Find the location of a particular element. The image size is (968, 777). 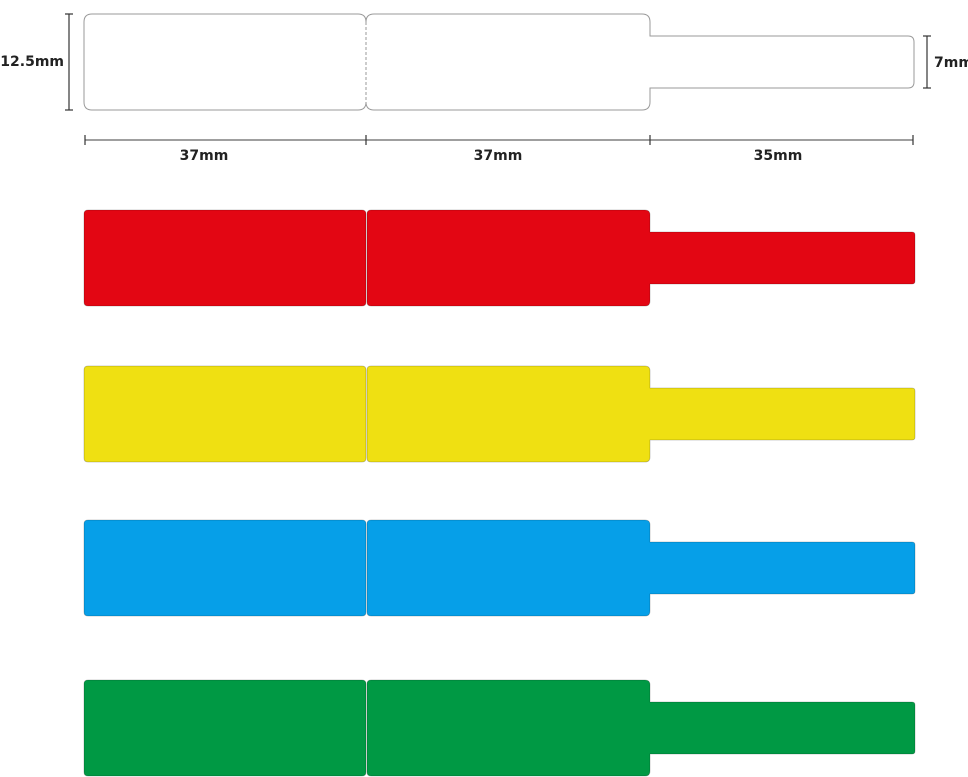

label-green is located at coordinates (499, 728).